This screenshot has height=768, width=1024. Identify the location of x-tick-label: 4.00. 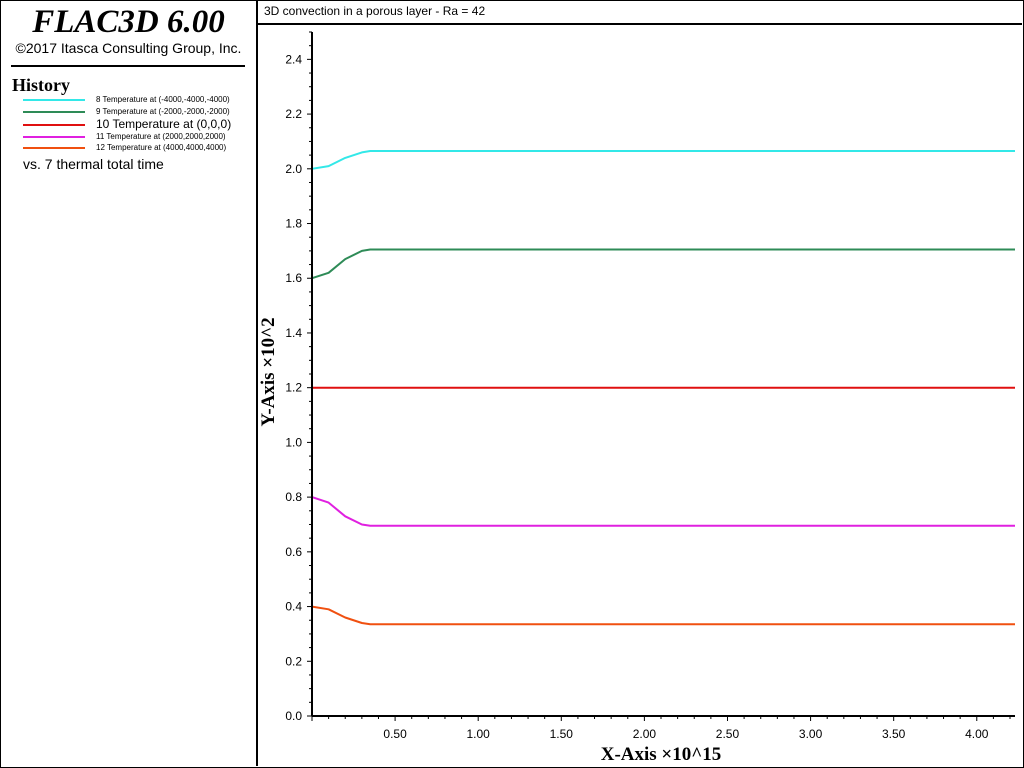
(977, 734).